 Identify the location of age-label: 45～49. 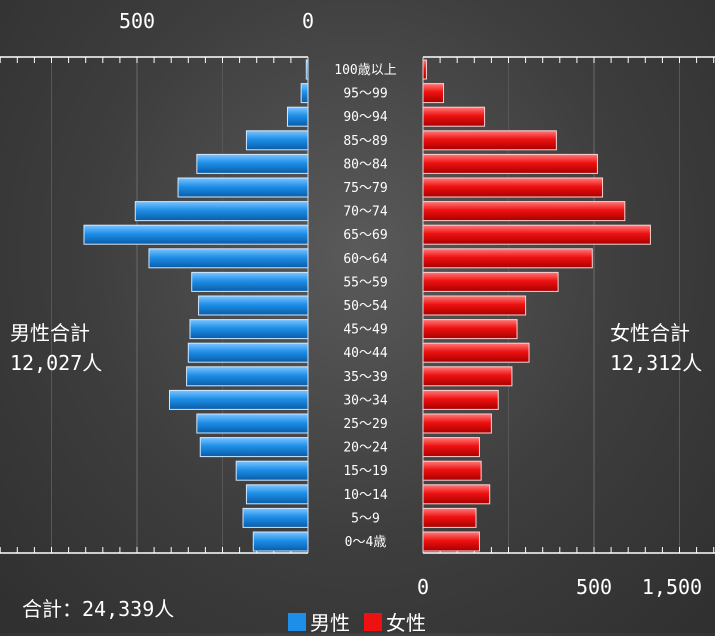
(365, 330).